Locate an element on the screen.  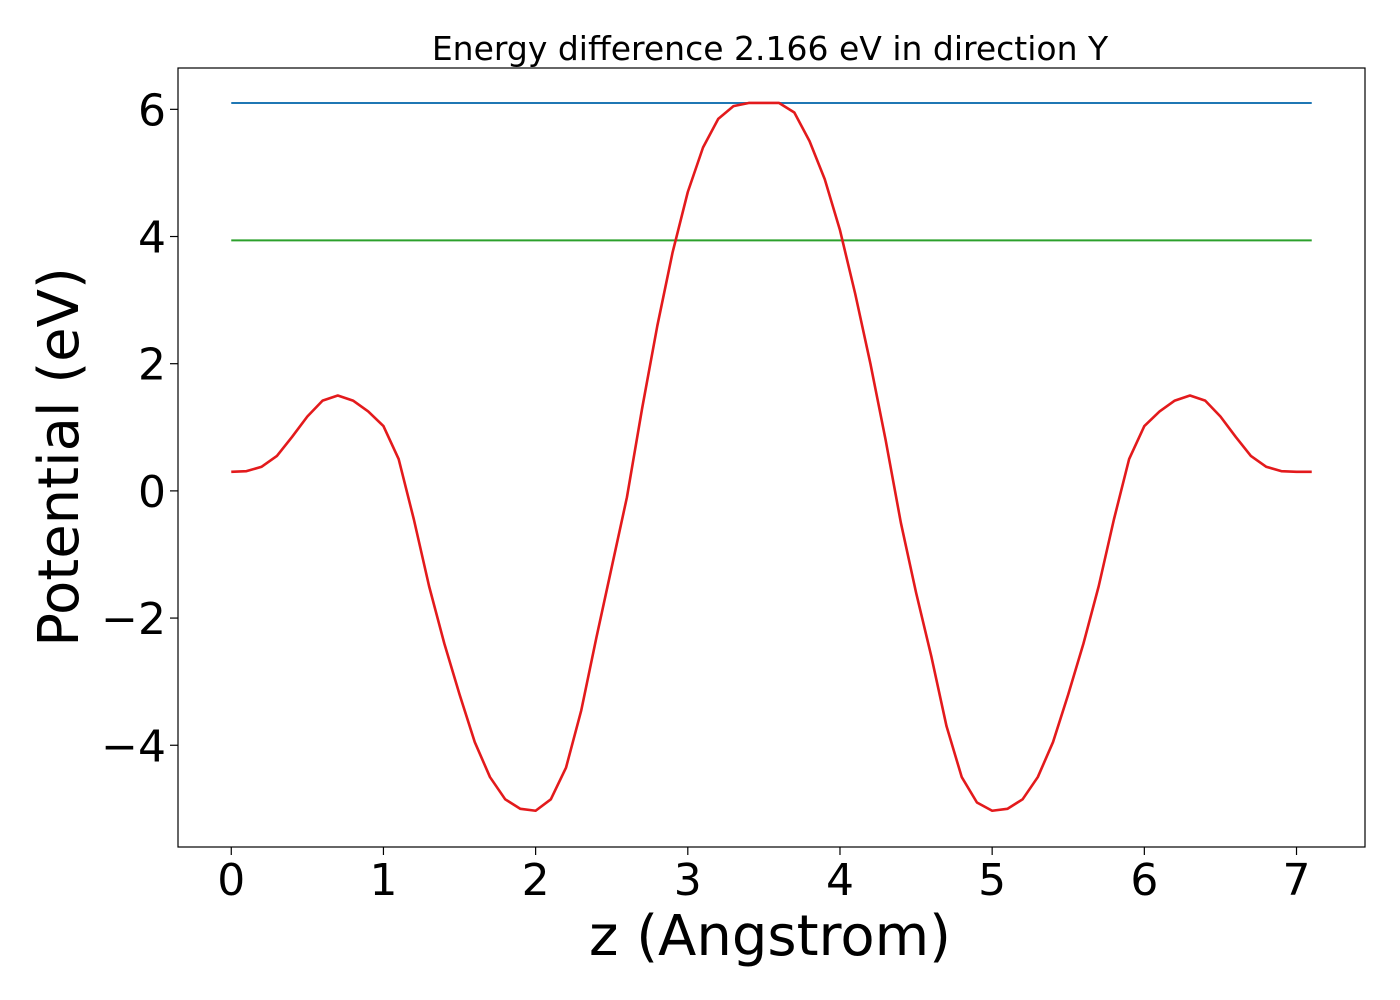
y-tick-label: 6 is located at coordinates (152, 110).